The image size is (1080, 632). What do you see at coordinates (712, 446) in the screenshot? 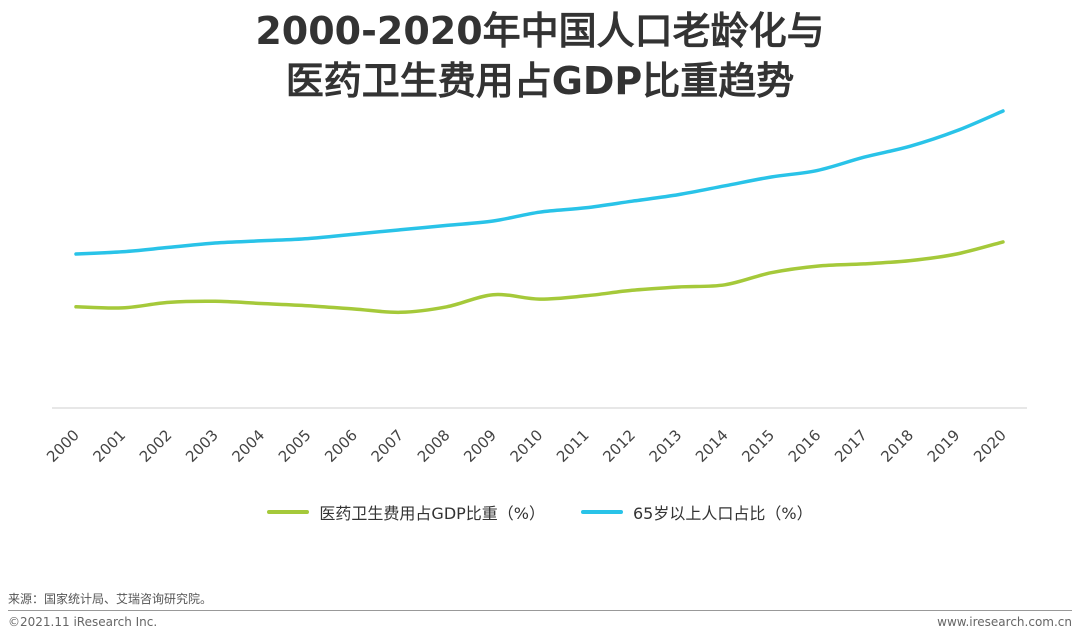
I see `x-tick-label: 2014` at bounding box center [712, 446].